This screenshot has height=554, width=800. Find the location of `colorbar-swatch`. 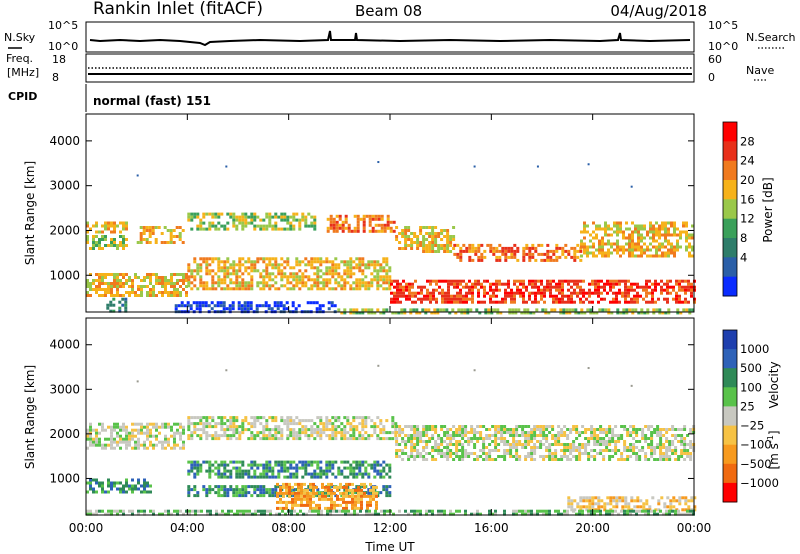

colorbar-swatch is located at coordinates (730, 170).